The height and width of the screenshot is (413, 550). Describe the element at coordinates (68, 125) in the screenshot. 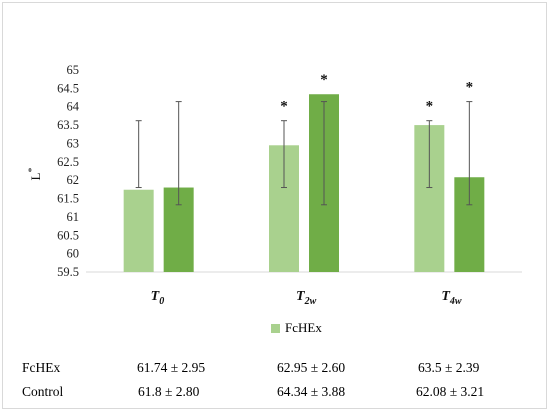

I see `y-tick-label: 63.5` at that location.